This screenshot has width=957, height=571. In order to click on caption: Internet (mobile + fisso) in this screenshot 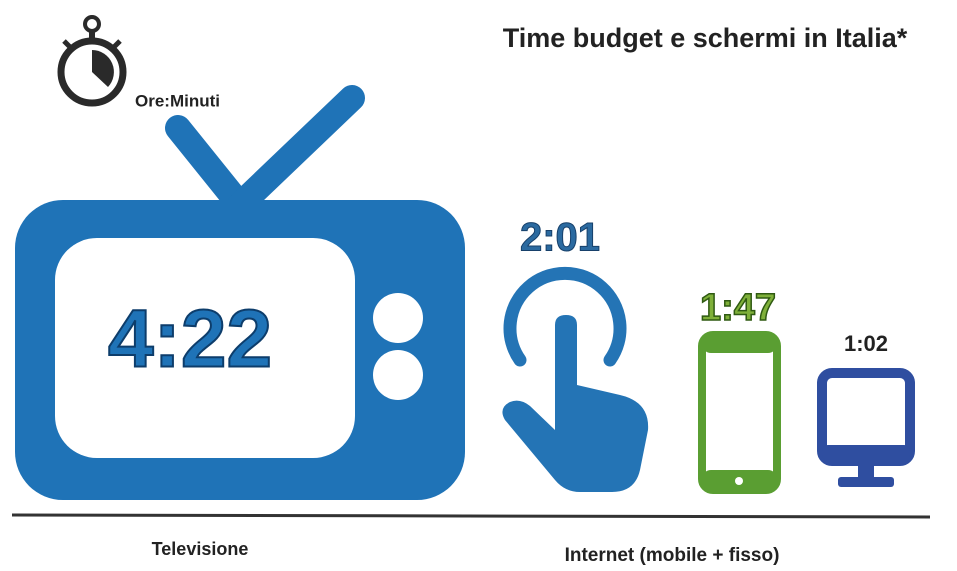, I will do `click(672, 555)`.